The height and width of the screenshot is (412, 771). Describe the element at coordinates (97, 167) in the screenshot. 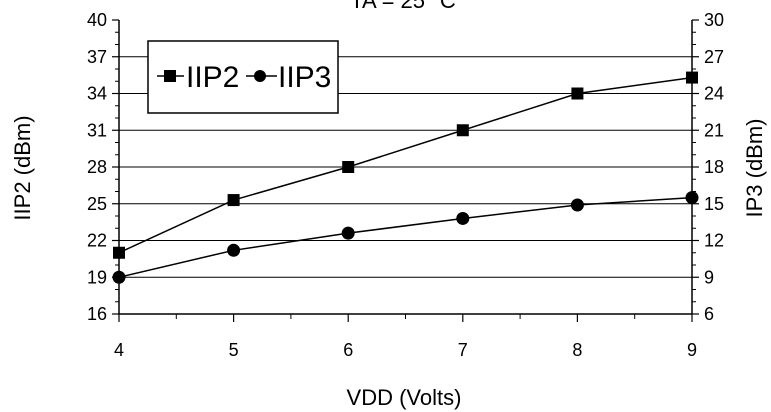

I see `y-left-tick-label: 28` at that location.